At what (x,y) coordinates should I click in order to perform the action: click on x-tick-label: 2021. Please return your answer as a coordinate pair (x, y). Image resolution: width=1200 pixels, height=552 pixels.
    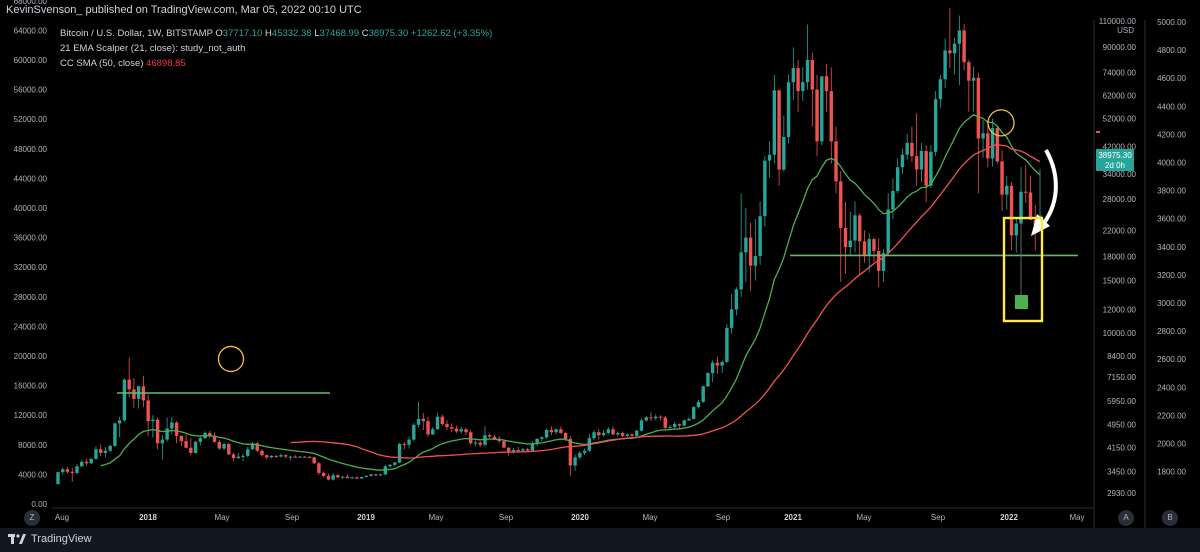
    Looking at the image, I should click on (793, 517).